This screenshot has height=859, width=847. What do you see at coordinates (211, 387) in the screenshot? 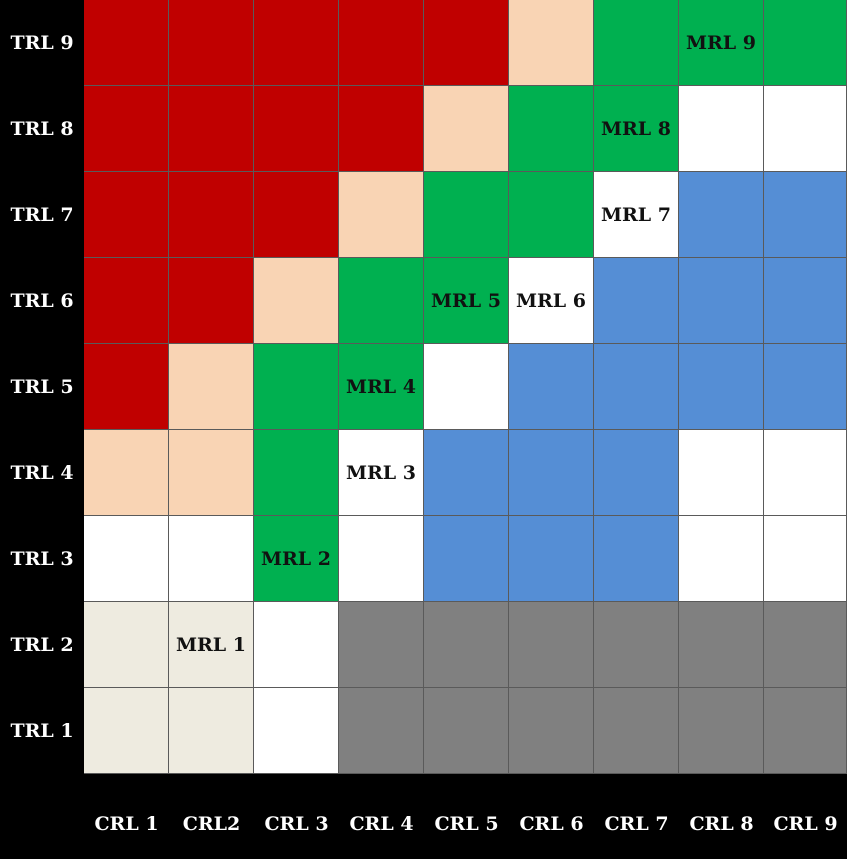
I see `cell-r5-c2` at bounding box center [211, 387].